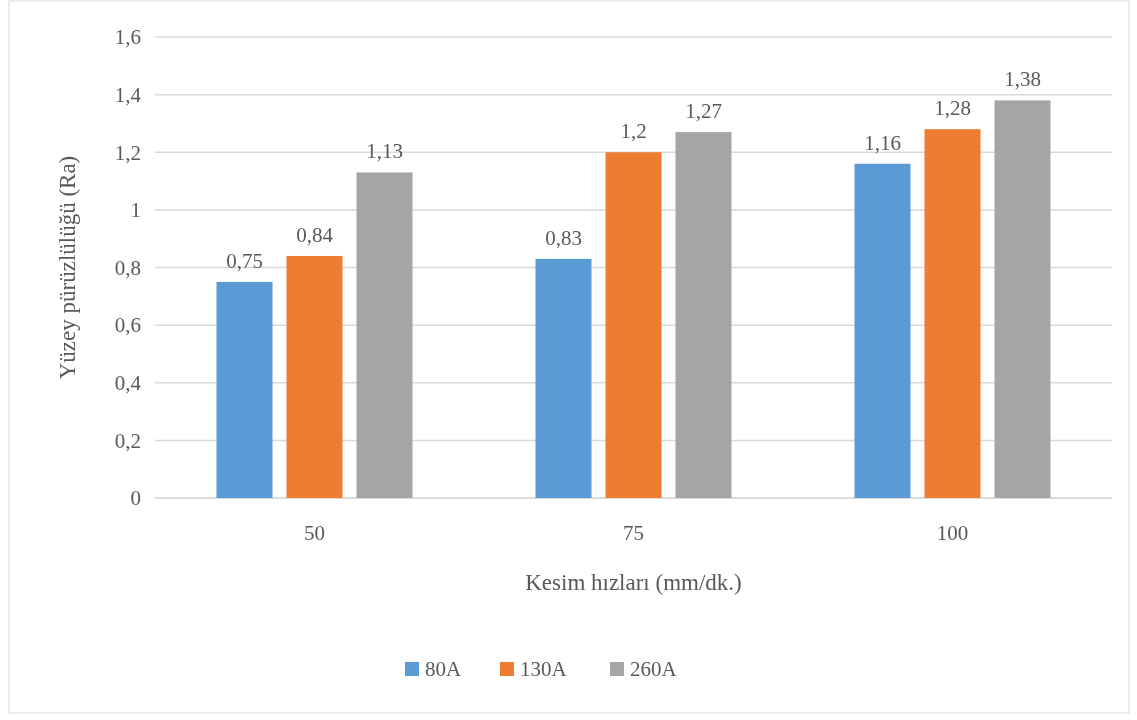 This screenshot has width=1137, height=720. What do you see at coordinates (563, 237) in the screenshot?
I see `data-label: 0,83` at bounding box center [563, 237].